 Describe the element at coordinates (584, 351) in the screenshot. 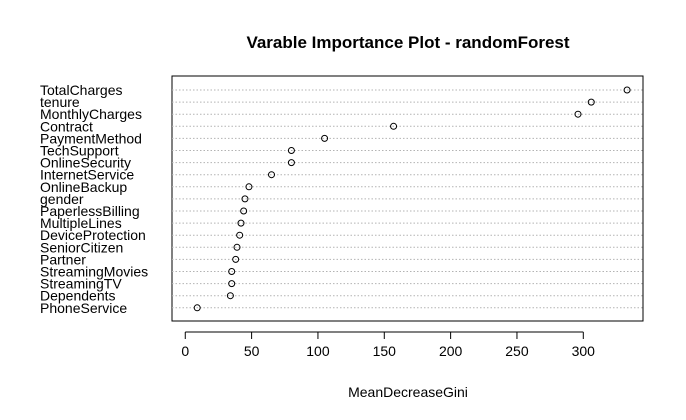

I see `x-tick-label: 300` at that location.